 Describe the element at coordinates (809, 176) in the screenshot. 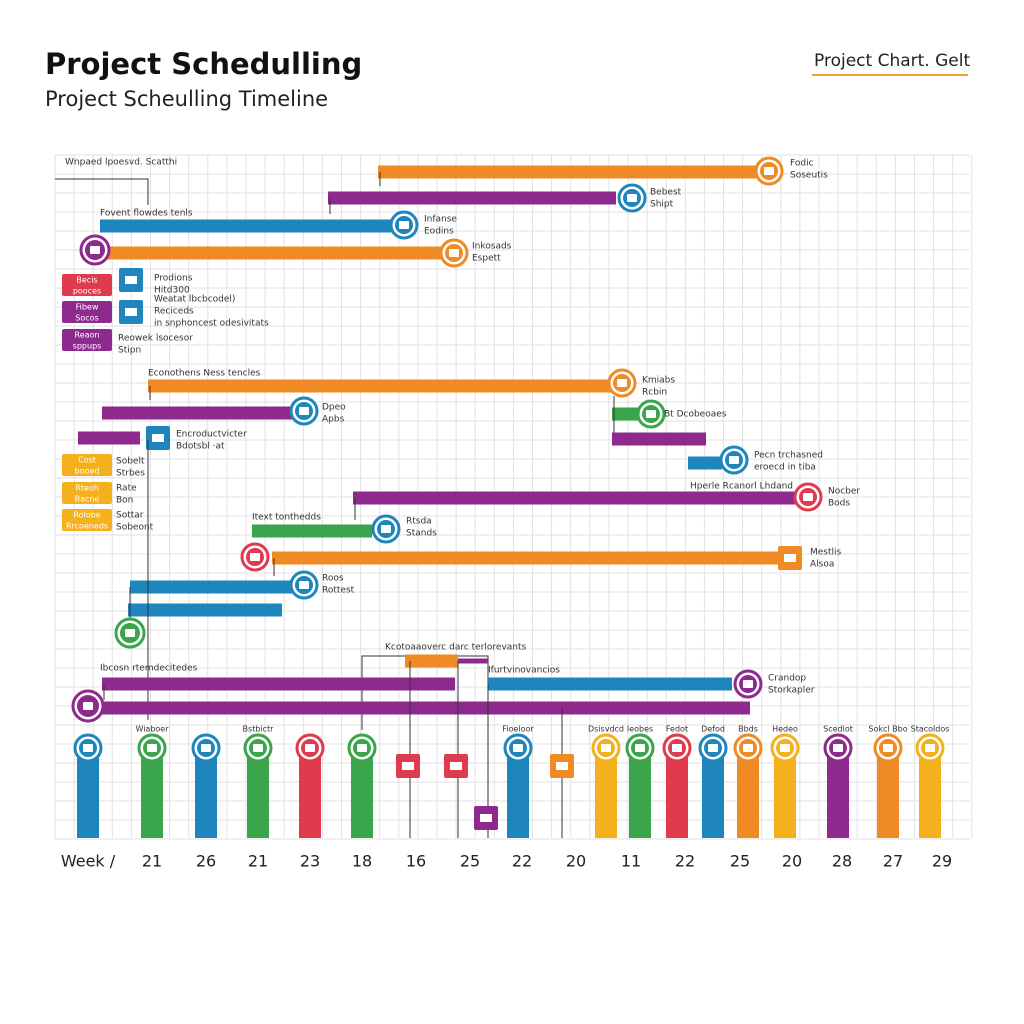

I see `task-note: Soseutis` at that location.